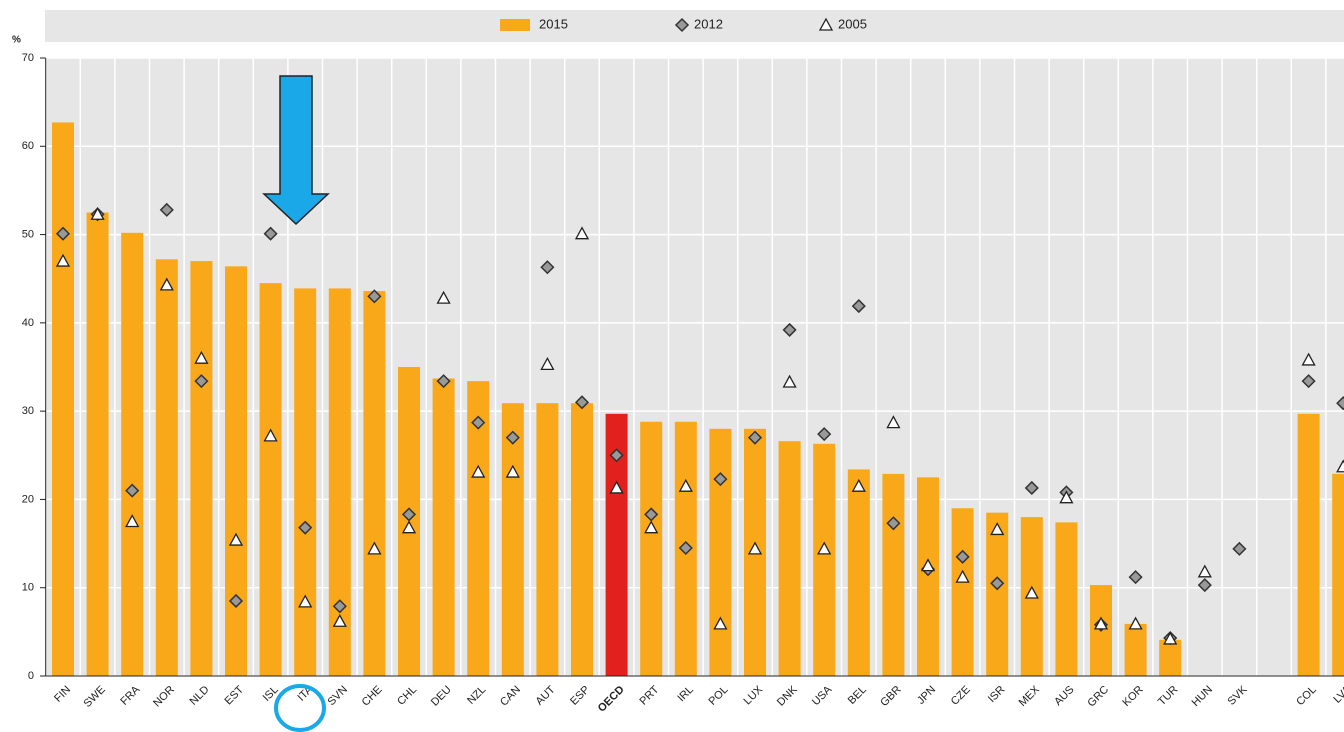 The height and width of the screenshot is (732, 1344). What do you see at coordinates (822, 695) in the screenshot?
I see `x-tick-label: USA` at bounding box center [822, 695].